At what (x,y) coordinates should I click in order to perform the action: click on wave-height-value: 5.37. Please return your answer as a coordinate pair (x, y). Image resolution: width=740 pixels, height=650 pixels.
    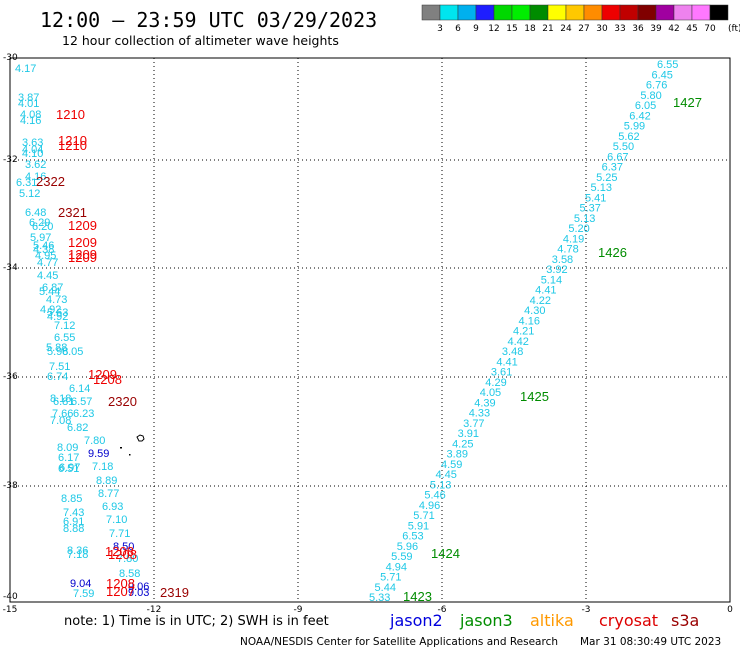
    Looking at the image, I should click on (589, 209).